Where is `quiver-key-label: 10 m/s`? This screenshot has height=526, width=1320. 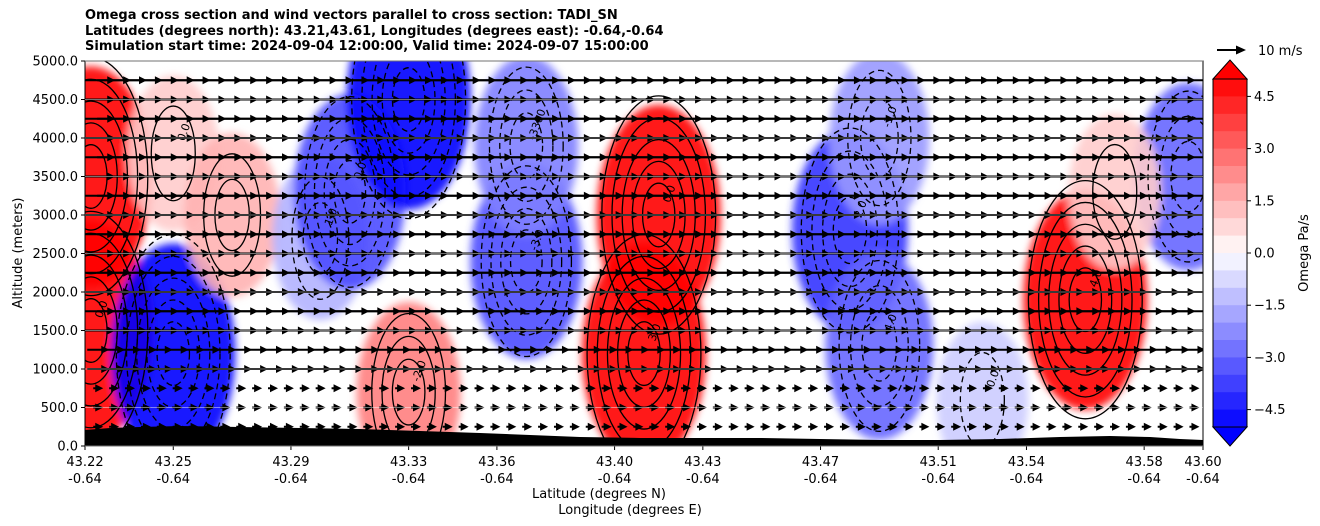
quiver-key-label: 10 m/s is located at coordinates (1280, 51).